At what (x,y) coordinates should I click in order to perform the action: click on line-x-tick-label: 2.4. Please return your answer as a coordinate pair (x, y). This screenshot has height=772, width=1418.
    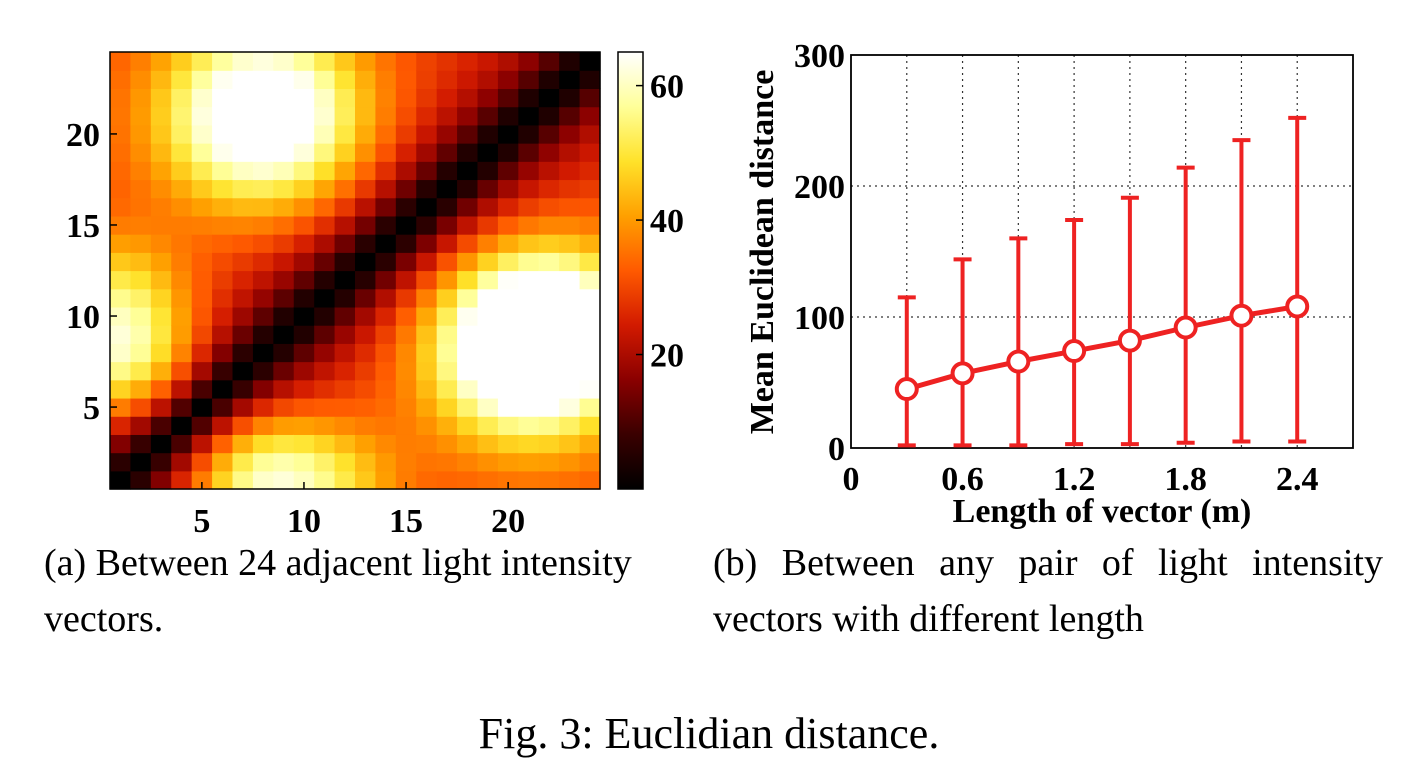
    Looking at the image, I should click on (1297, 479).